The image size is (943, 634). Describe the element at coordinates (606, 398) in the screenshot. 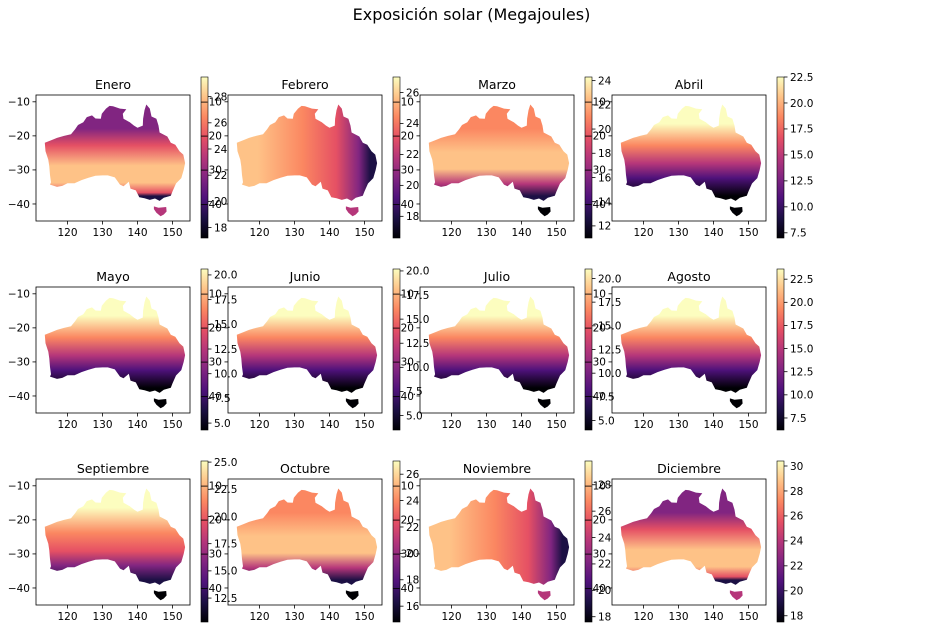

I see `colorbar-tick-label: 7.5` at that location.